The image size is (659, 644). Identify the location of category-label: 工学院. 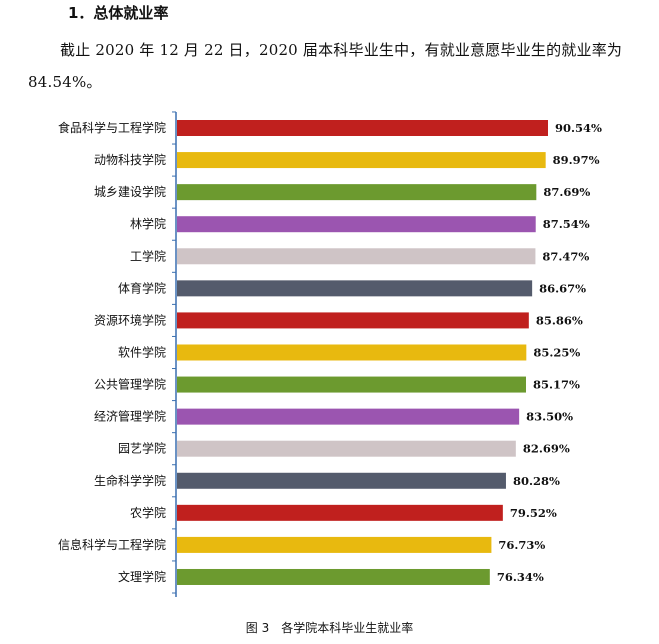
(148, 255).